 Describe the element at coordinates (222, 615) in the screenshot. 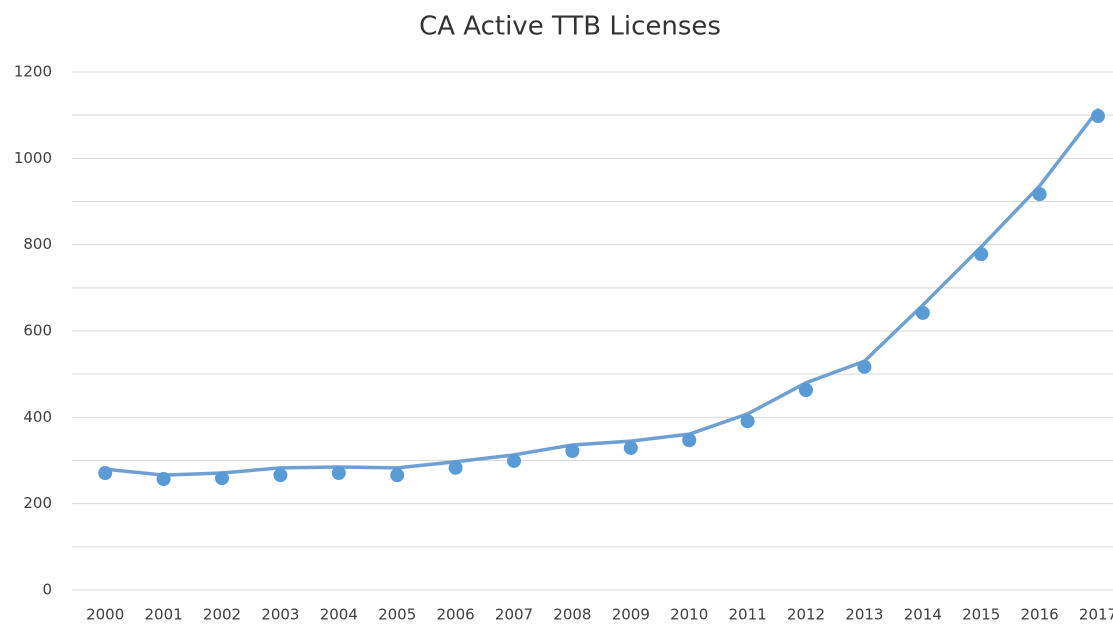

I see `x-tick-label: 2002` at that location.